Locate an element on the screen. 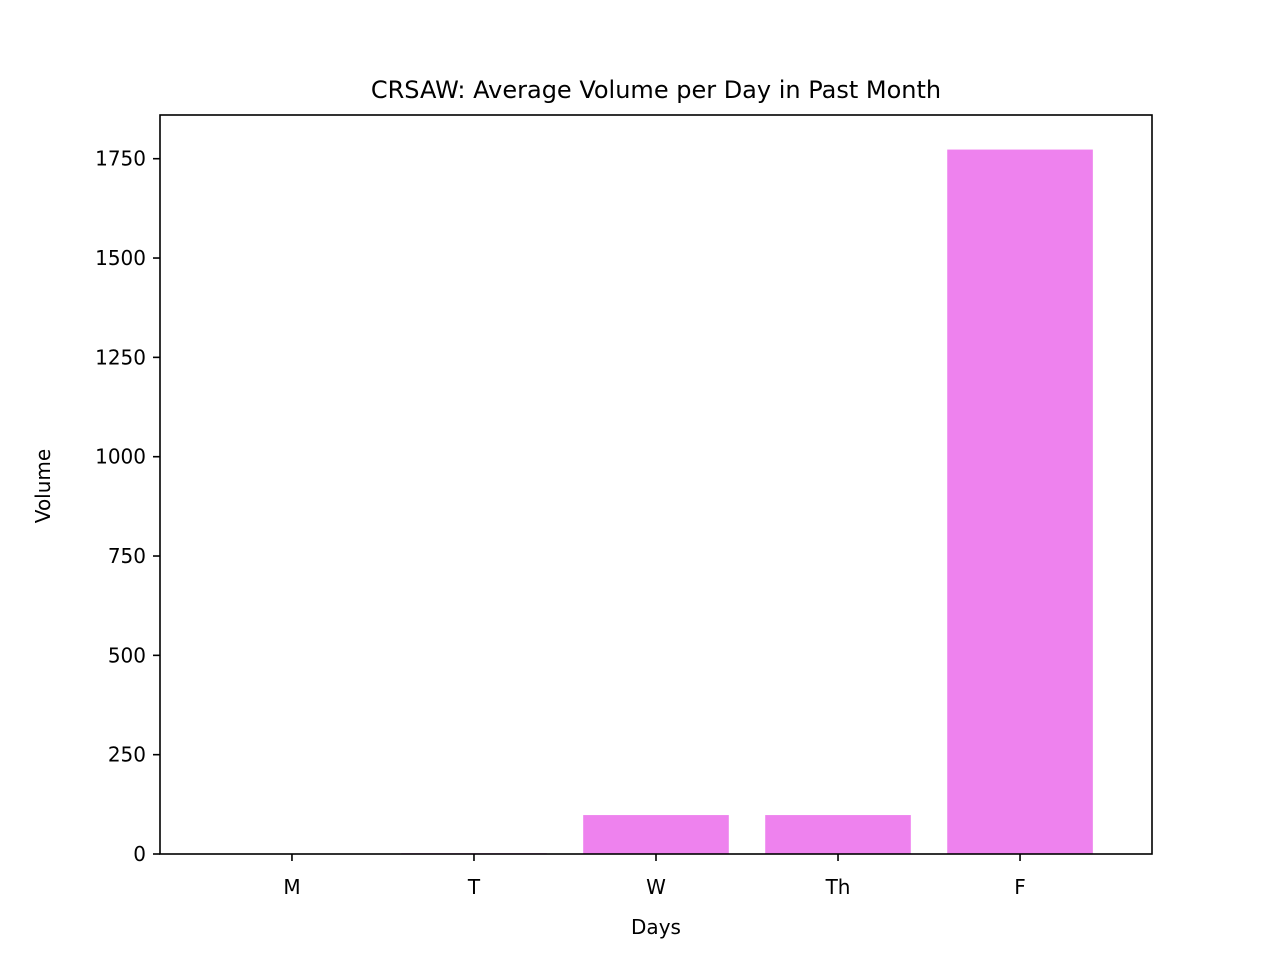  y-tick-label: 1000 is located at coordinates (120, 457).